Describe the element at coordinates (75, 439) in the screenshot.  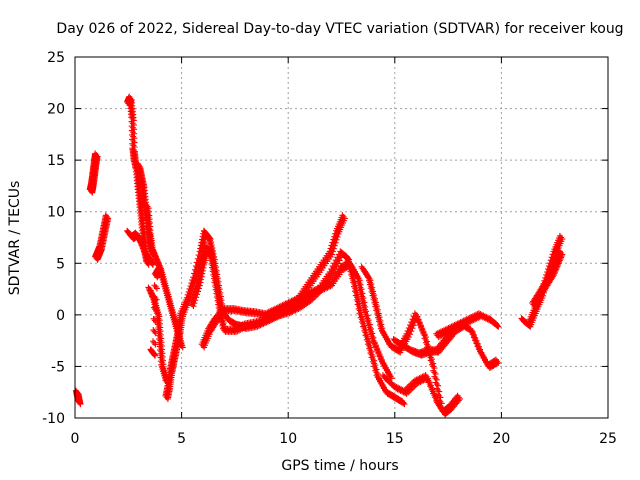
I see `x-tick-label: 0` at that location.